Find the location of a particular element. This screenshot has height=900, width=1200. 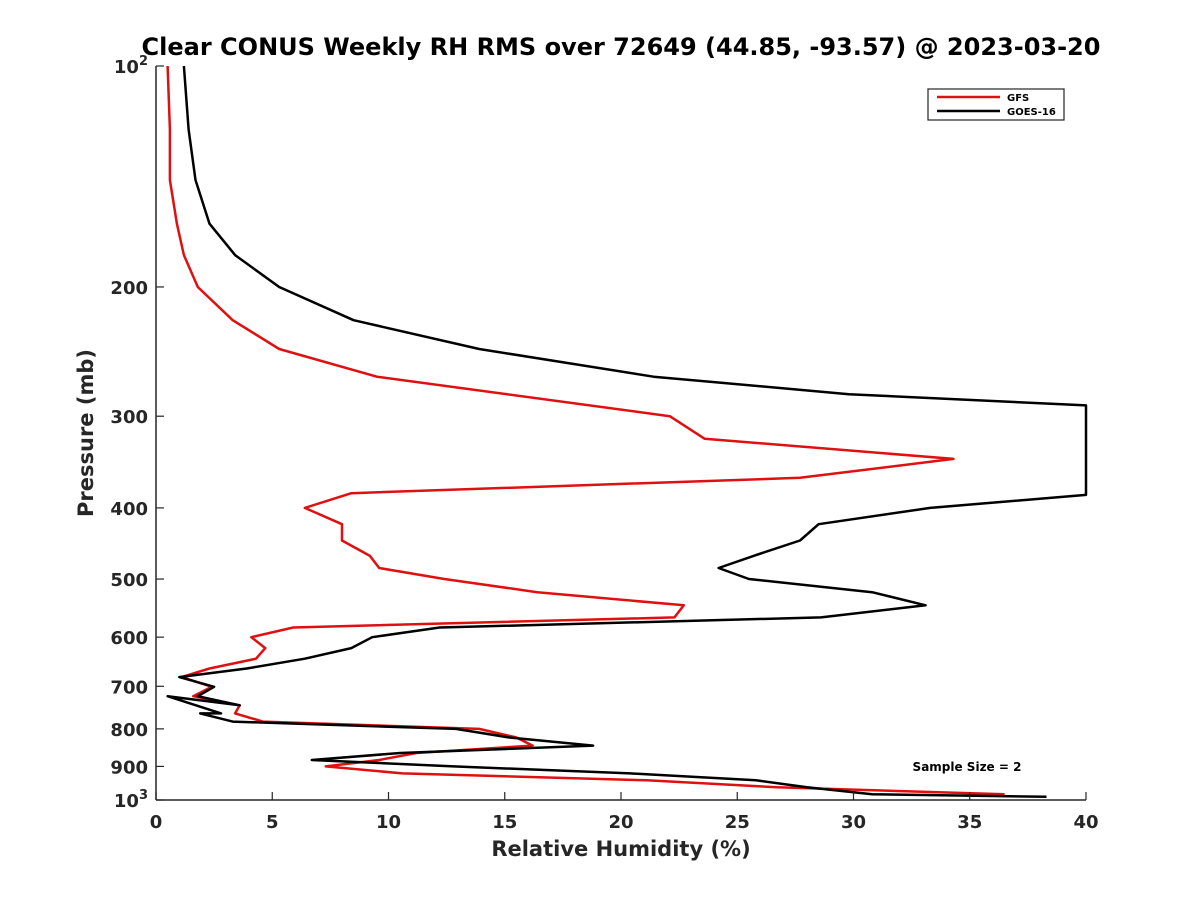

legend-label-goes: GOES-16 is located at coordinates (1031, 112).